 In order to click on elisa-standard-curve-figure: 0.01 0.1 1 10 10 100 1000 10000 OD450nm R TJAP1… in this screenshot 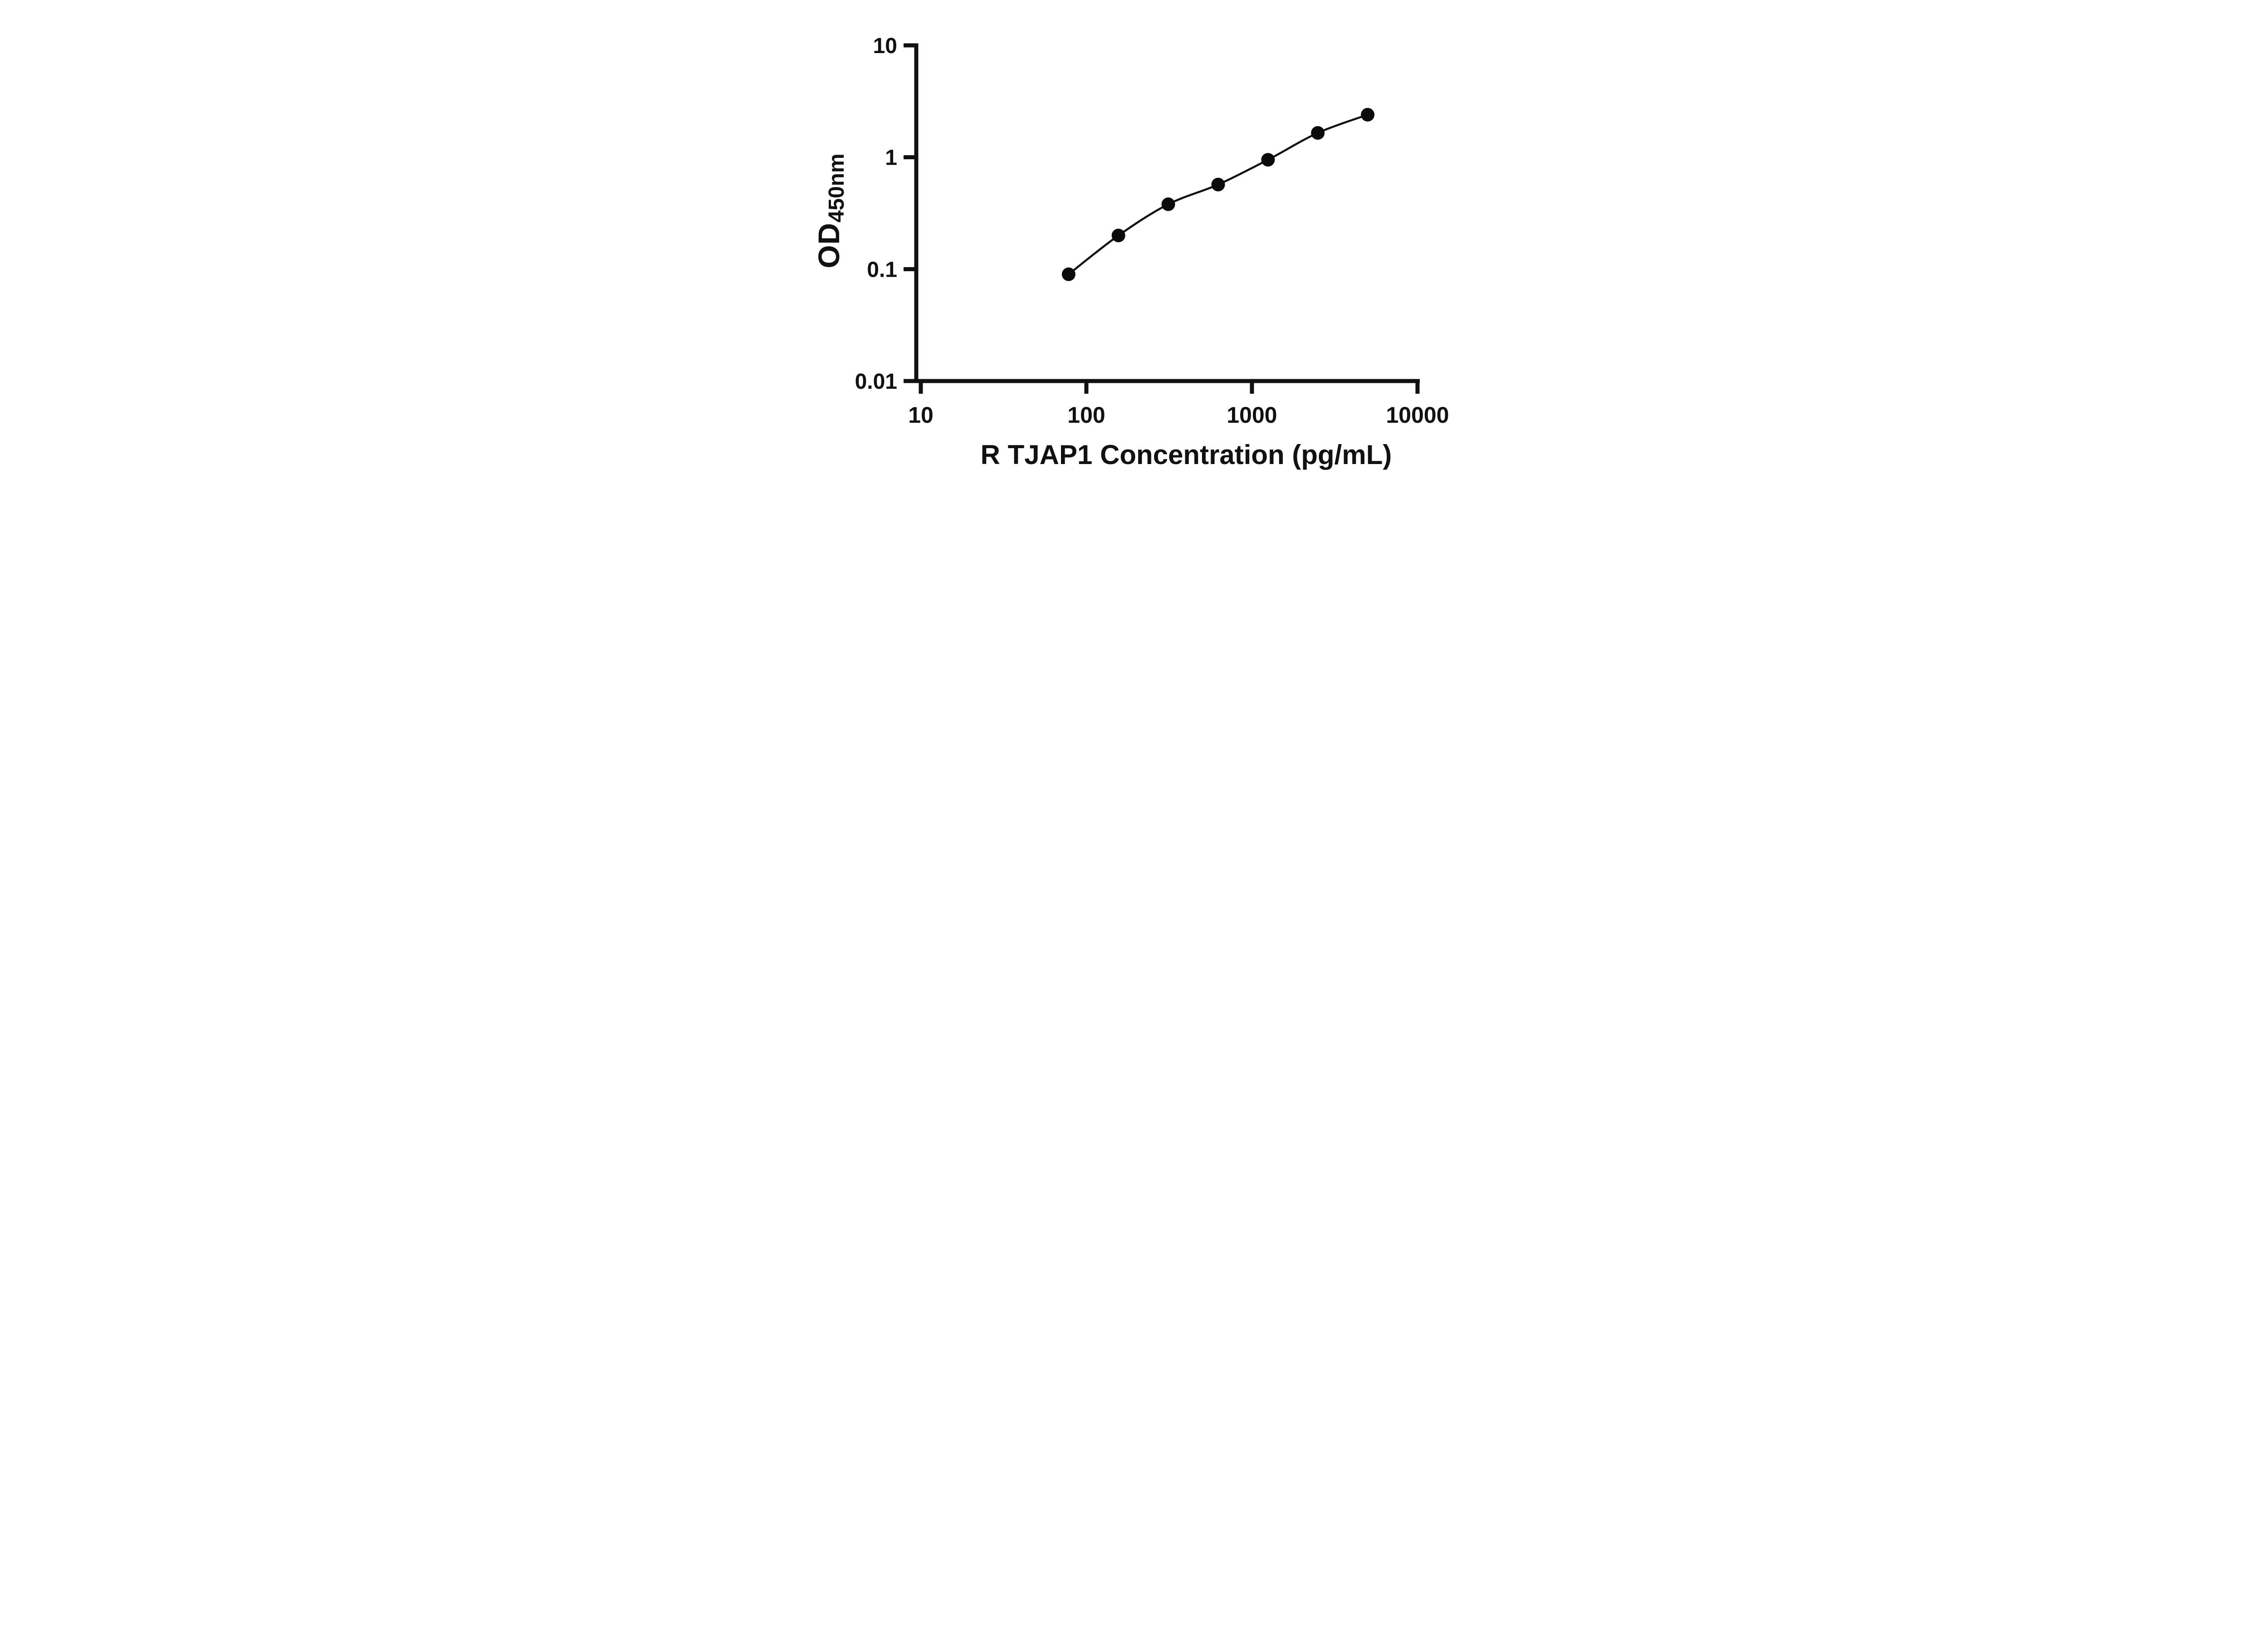, I will do `click(1134, 245)`.